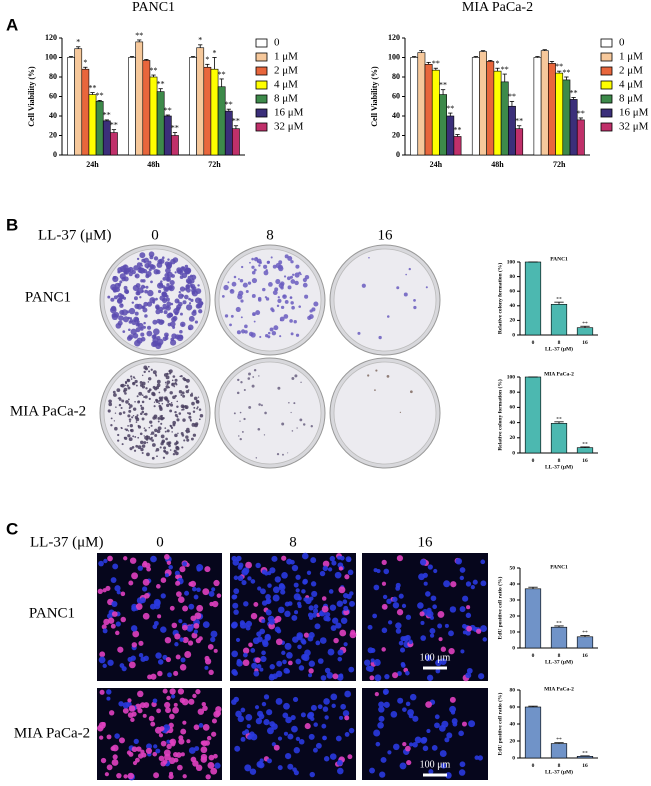 Image resolution: width=651 pixels, height=786 pixels. Describe the element at coordinates (55, 154) in the screenshot. I see `y-tick-label: 0` at that location.